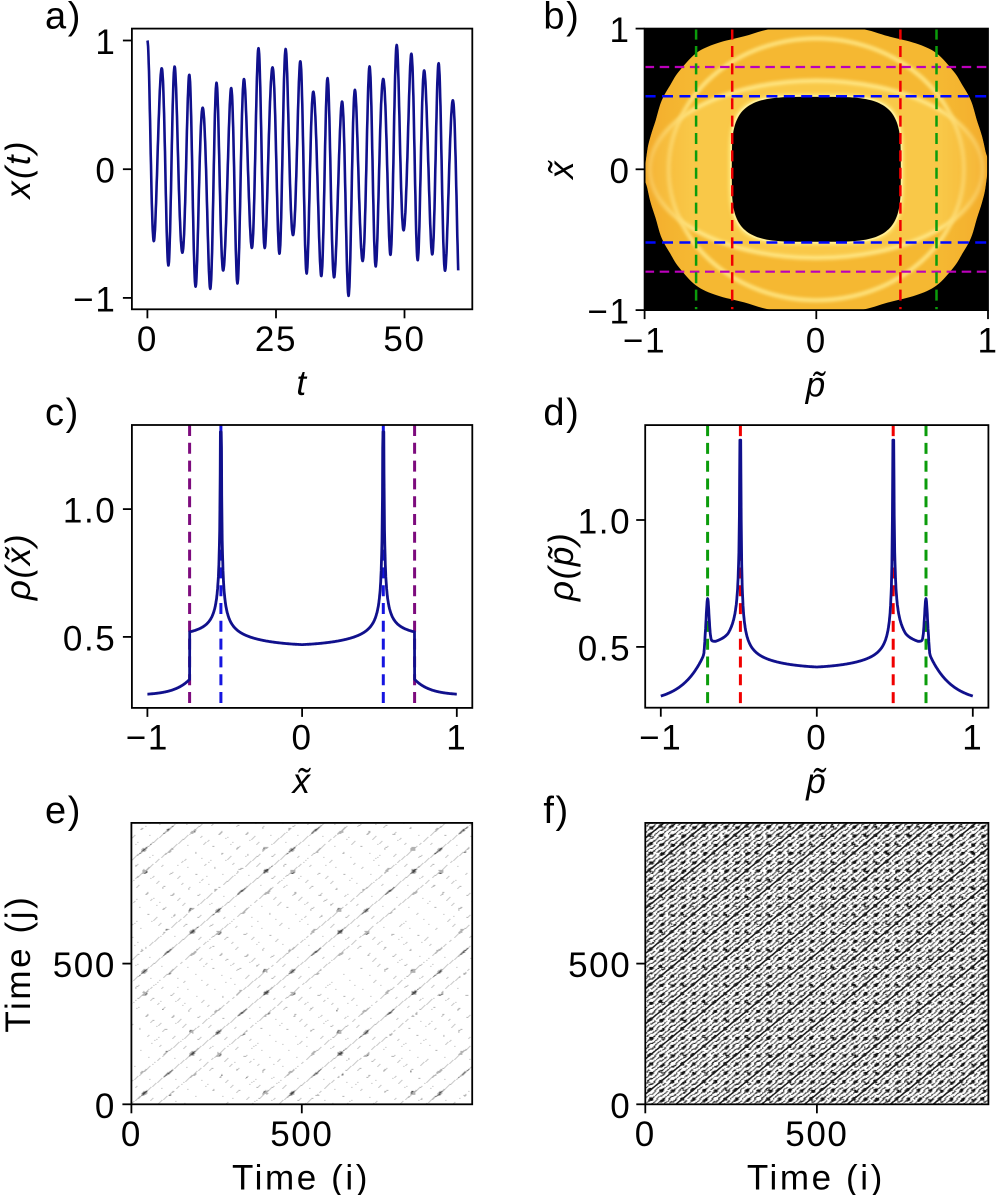 This screenshot has height=1195, width=997. Describe the element at coordinates (301, 383) in the screenshot. I see `svg-text: t` at that location.